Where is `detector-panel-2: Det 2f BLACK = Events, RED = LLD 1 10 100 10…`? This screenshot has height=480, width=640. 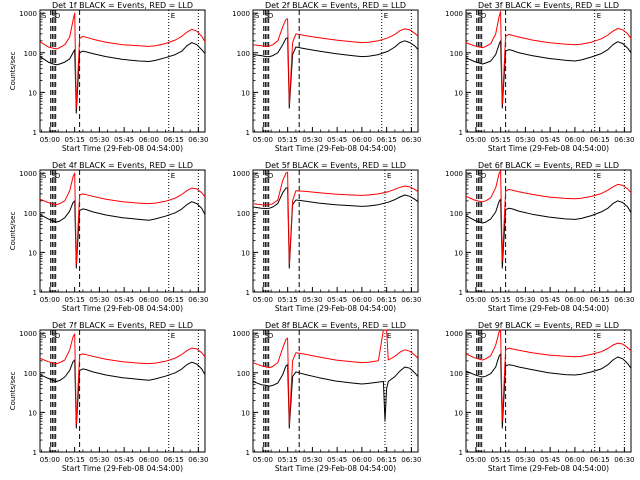
detector-panel-2: Det 2f BLACK = Events, RED = LLD 1 10 100 10… is located at coordinates (326, 77).